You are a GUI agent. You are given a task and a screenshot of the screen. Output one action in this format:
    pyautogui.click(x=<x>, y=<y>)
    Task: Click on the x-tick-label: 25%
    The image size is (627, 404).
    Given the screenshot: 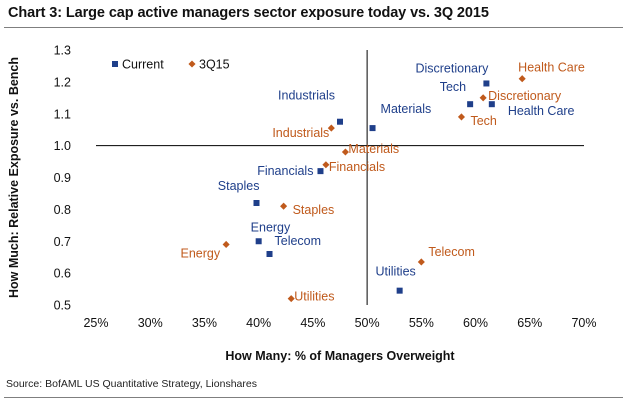 What is the action you would take?
    pyautogui.click(x=95, y=323)
    